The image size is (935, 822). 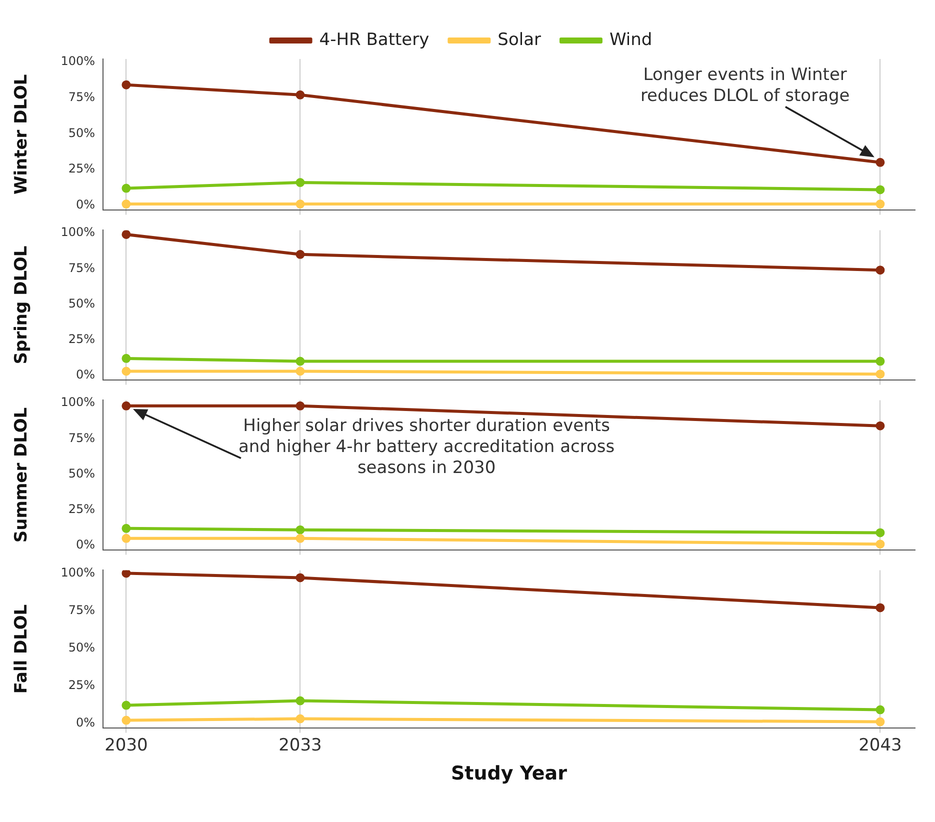 I want to click on x-tick-label: 2043, so click(x=880, y=745).